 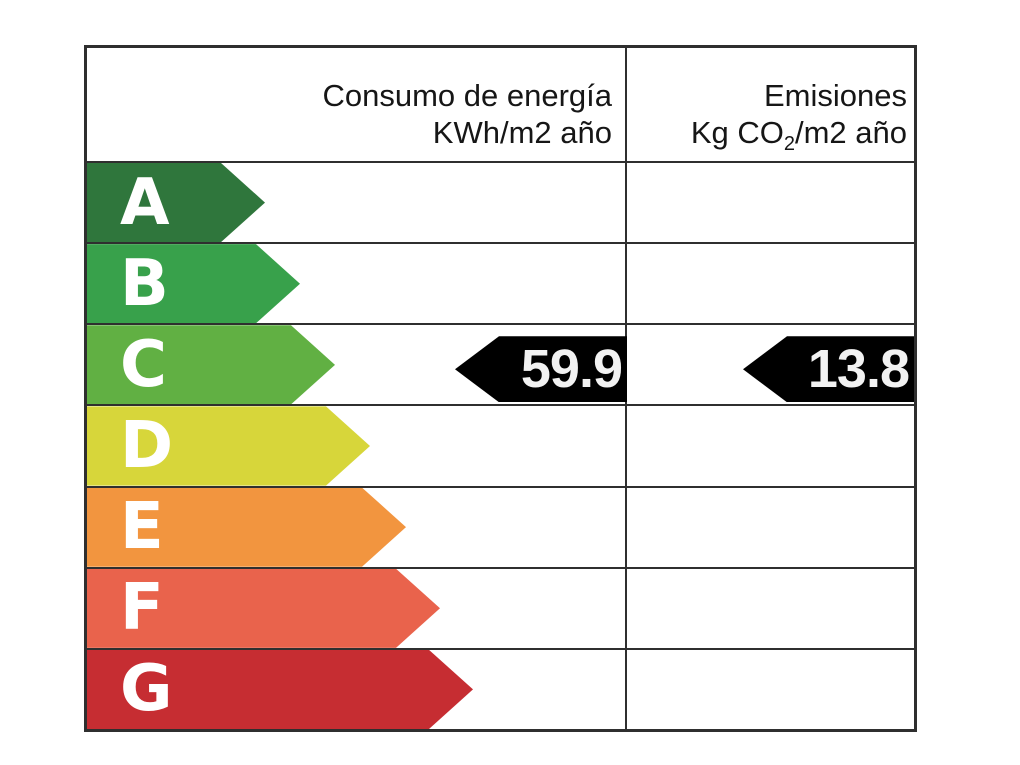 What do you see at coordinates (142, 608) in the screenshot?
I see `rating-letter-f: F` at bounding box center [142, 608].